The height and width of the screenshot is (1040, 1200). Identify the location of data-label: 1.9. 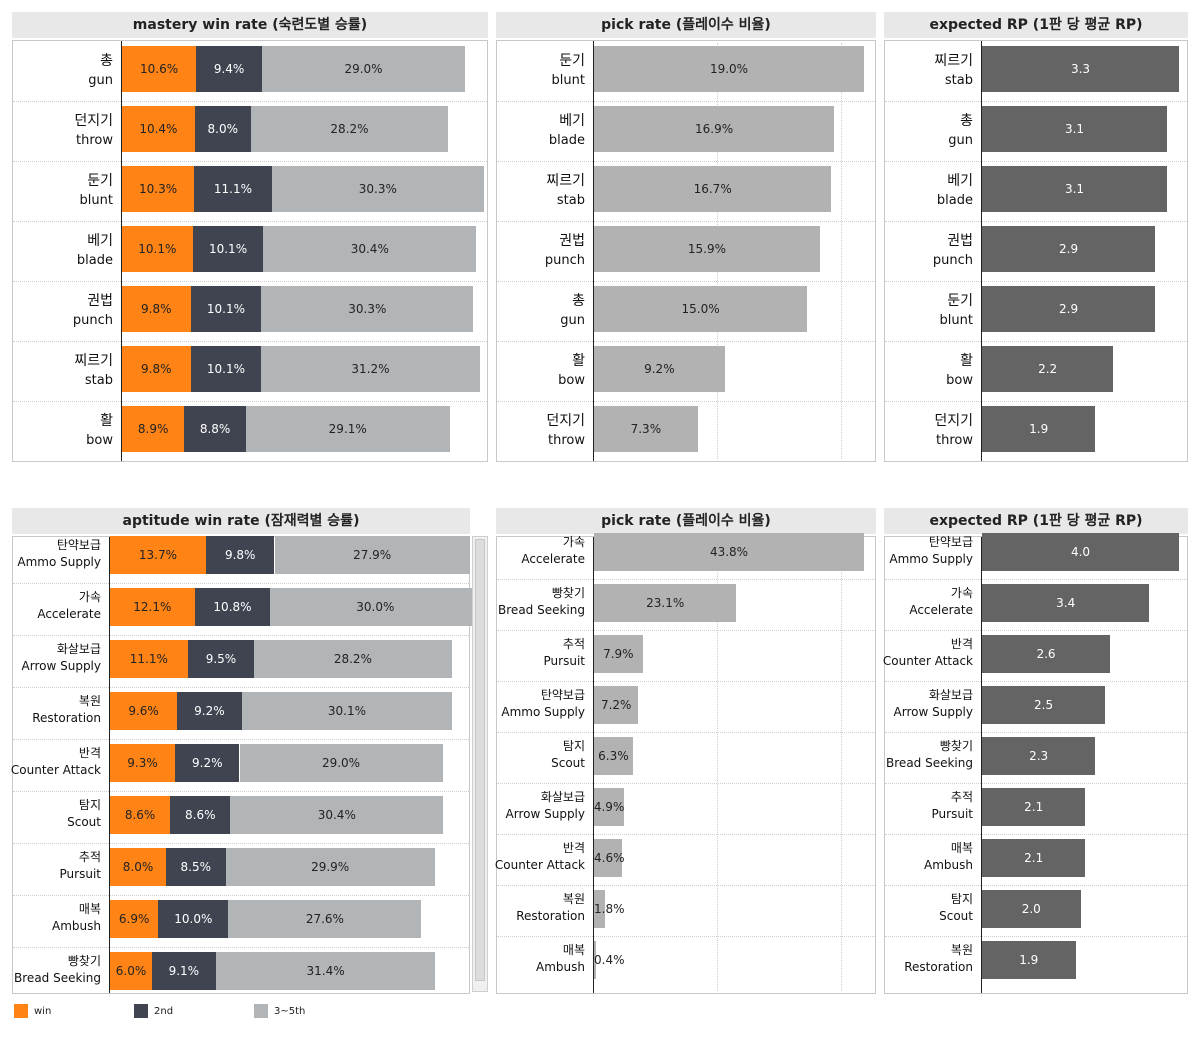
(1029, 959).